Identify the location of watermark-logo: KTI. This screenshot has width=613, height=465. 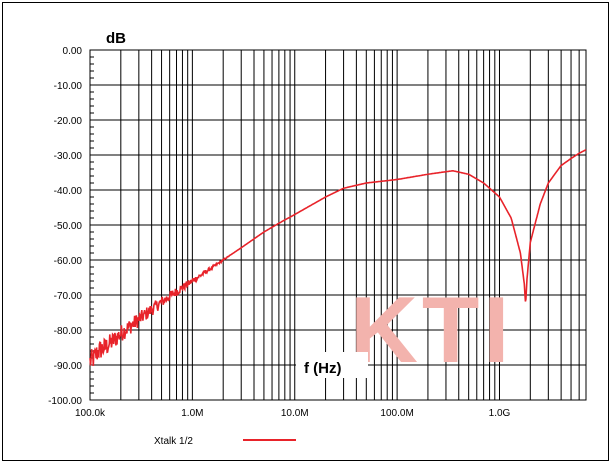
(431, 329).